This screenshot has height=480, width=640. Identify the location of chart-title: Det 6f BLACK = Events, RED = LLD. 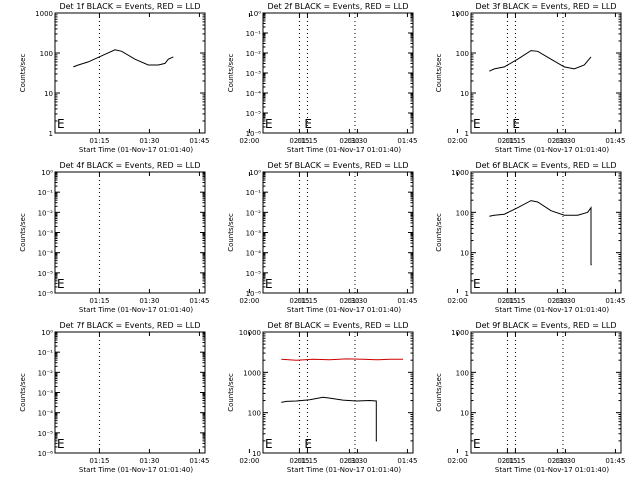
(545, 165).